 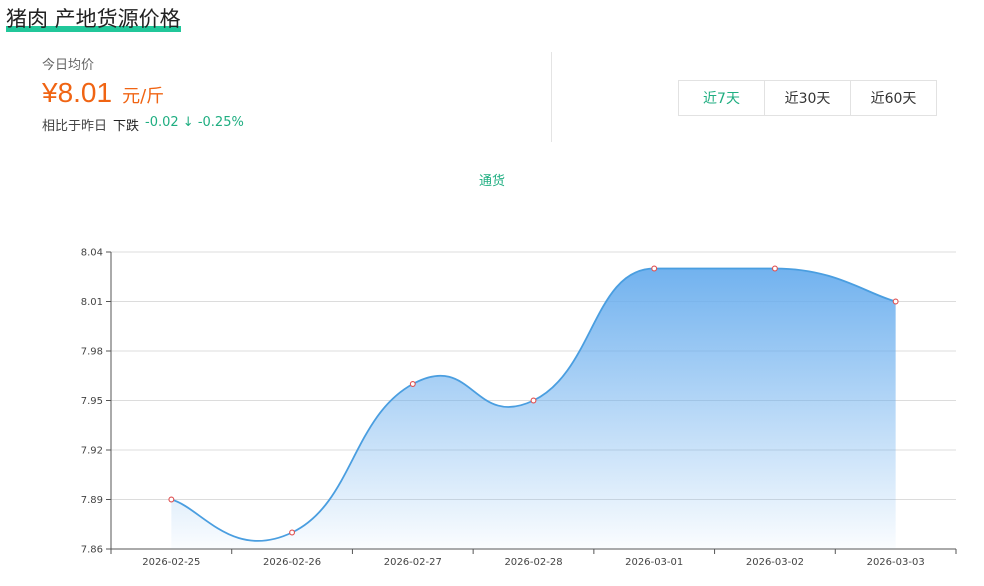 I want to click on page-title: 猪肉 产地货源价格, so click(x=93, y=19).